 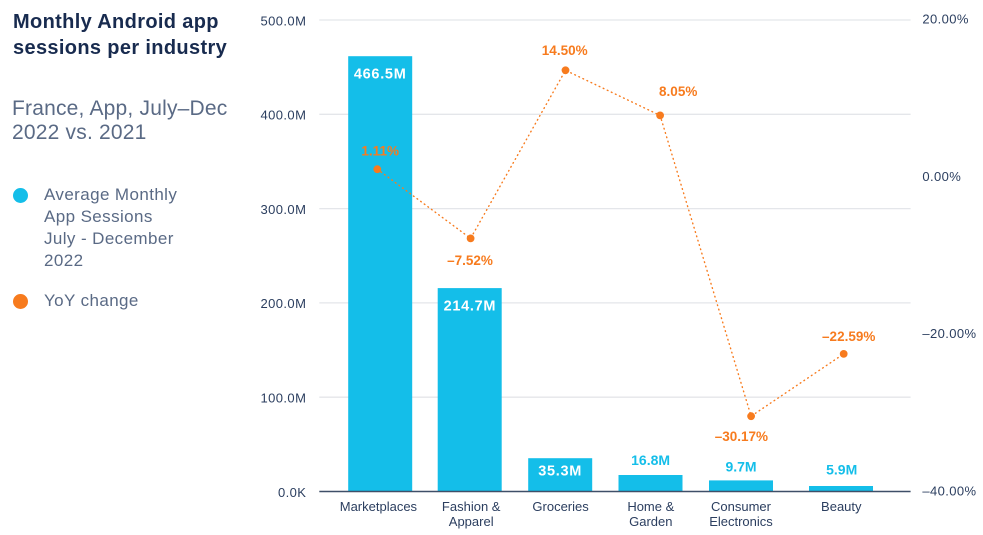 What do you see at coordinates (380, 74) in the screenshot?
I see `svg-text: 466.5M` at bounding box center [380, 74].